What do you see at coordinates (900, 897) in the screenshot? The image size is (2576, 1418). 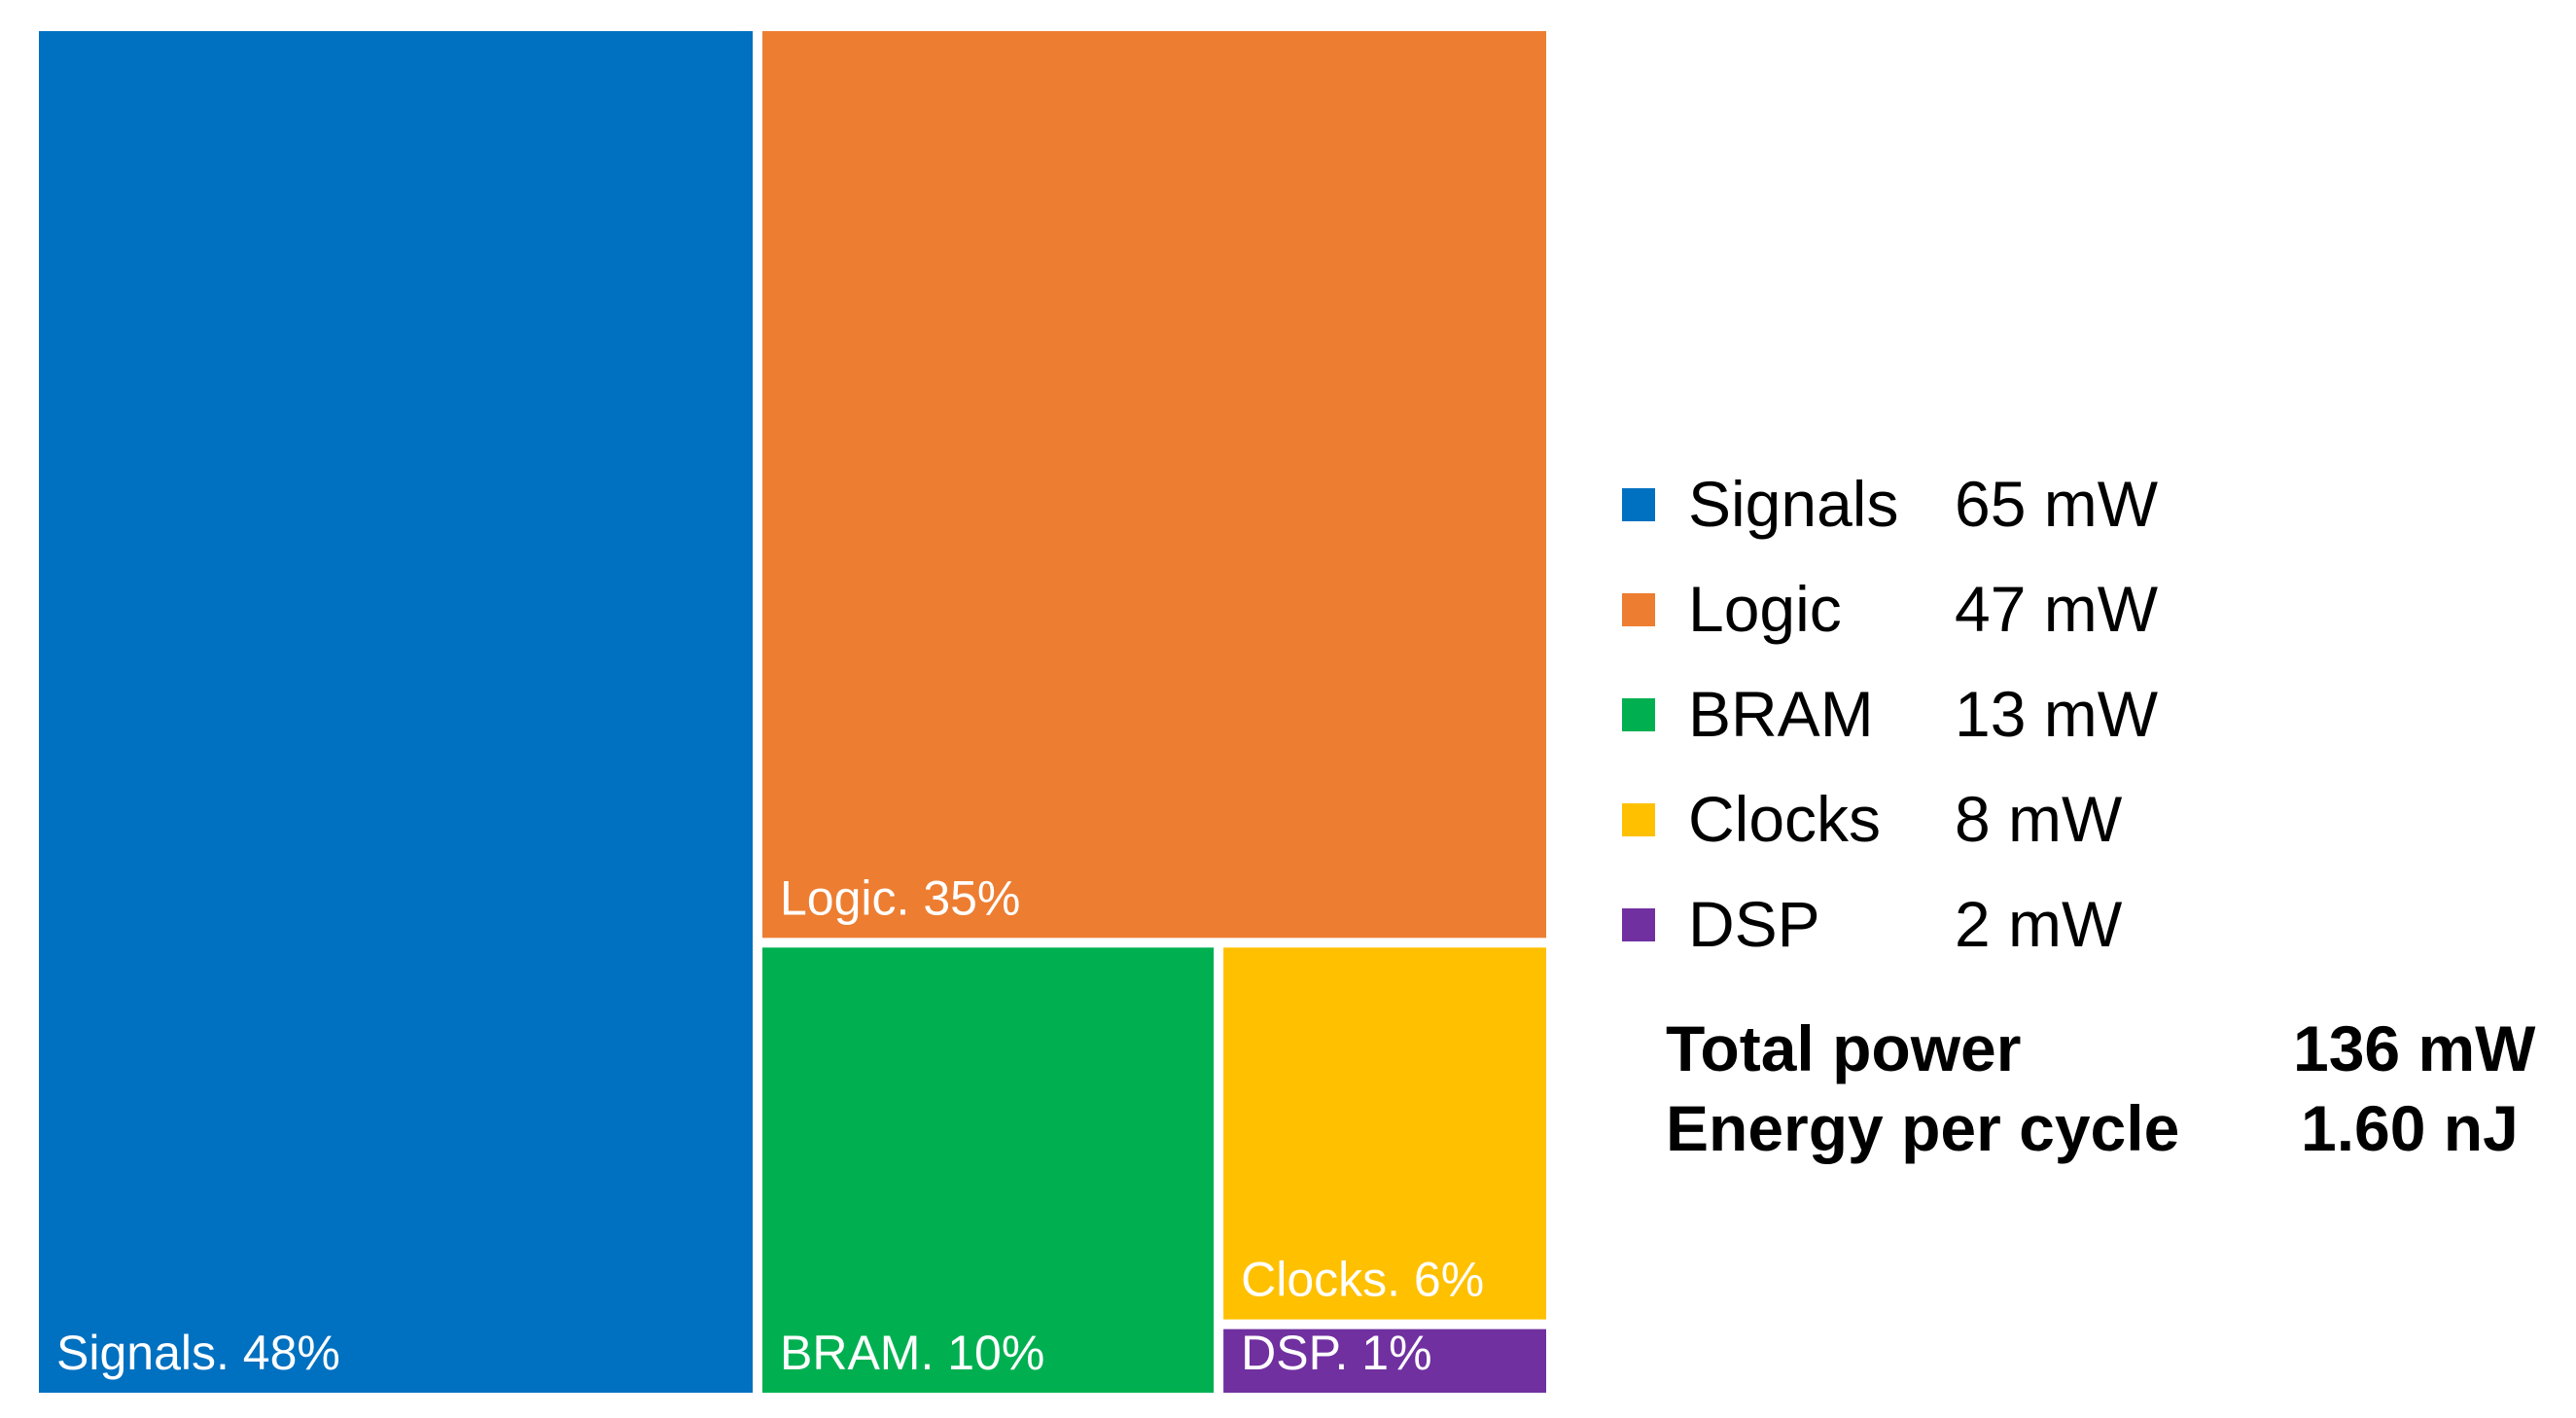 I see `tile-label-logic: Logic. 35%` at bounding box center [900, 897].